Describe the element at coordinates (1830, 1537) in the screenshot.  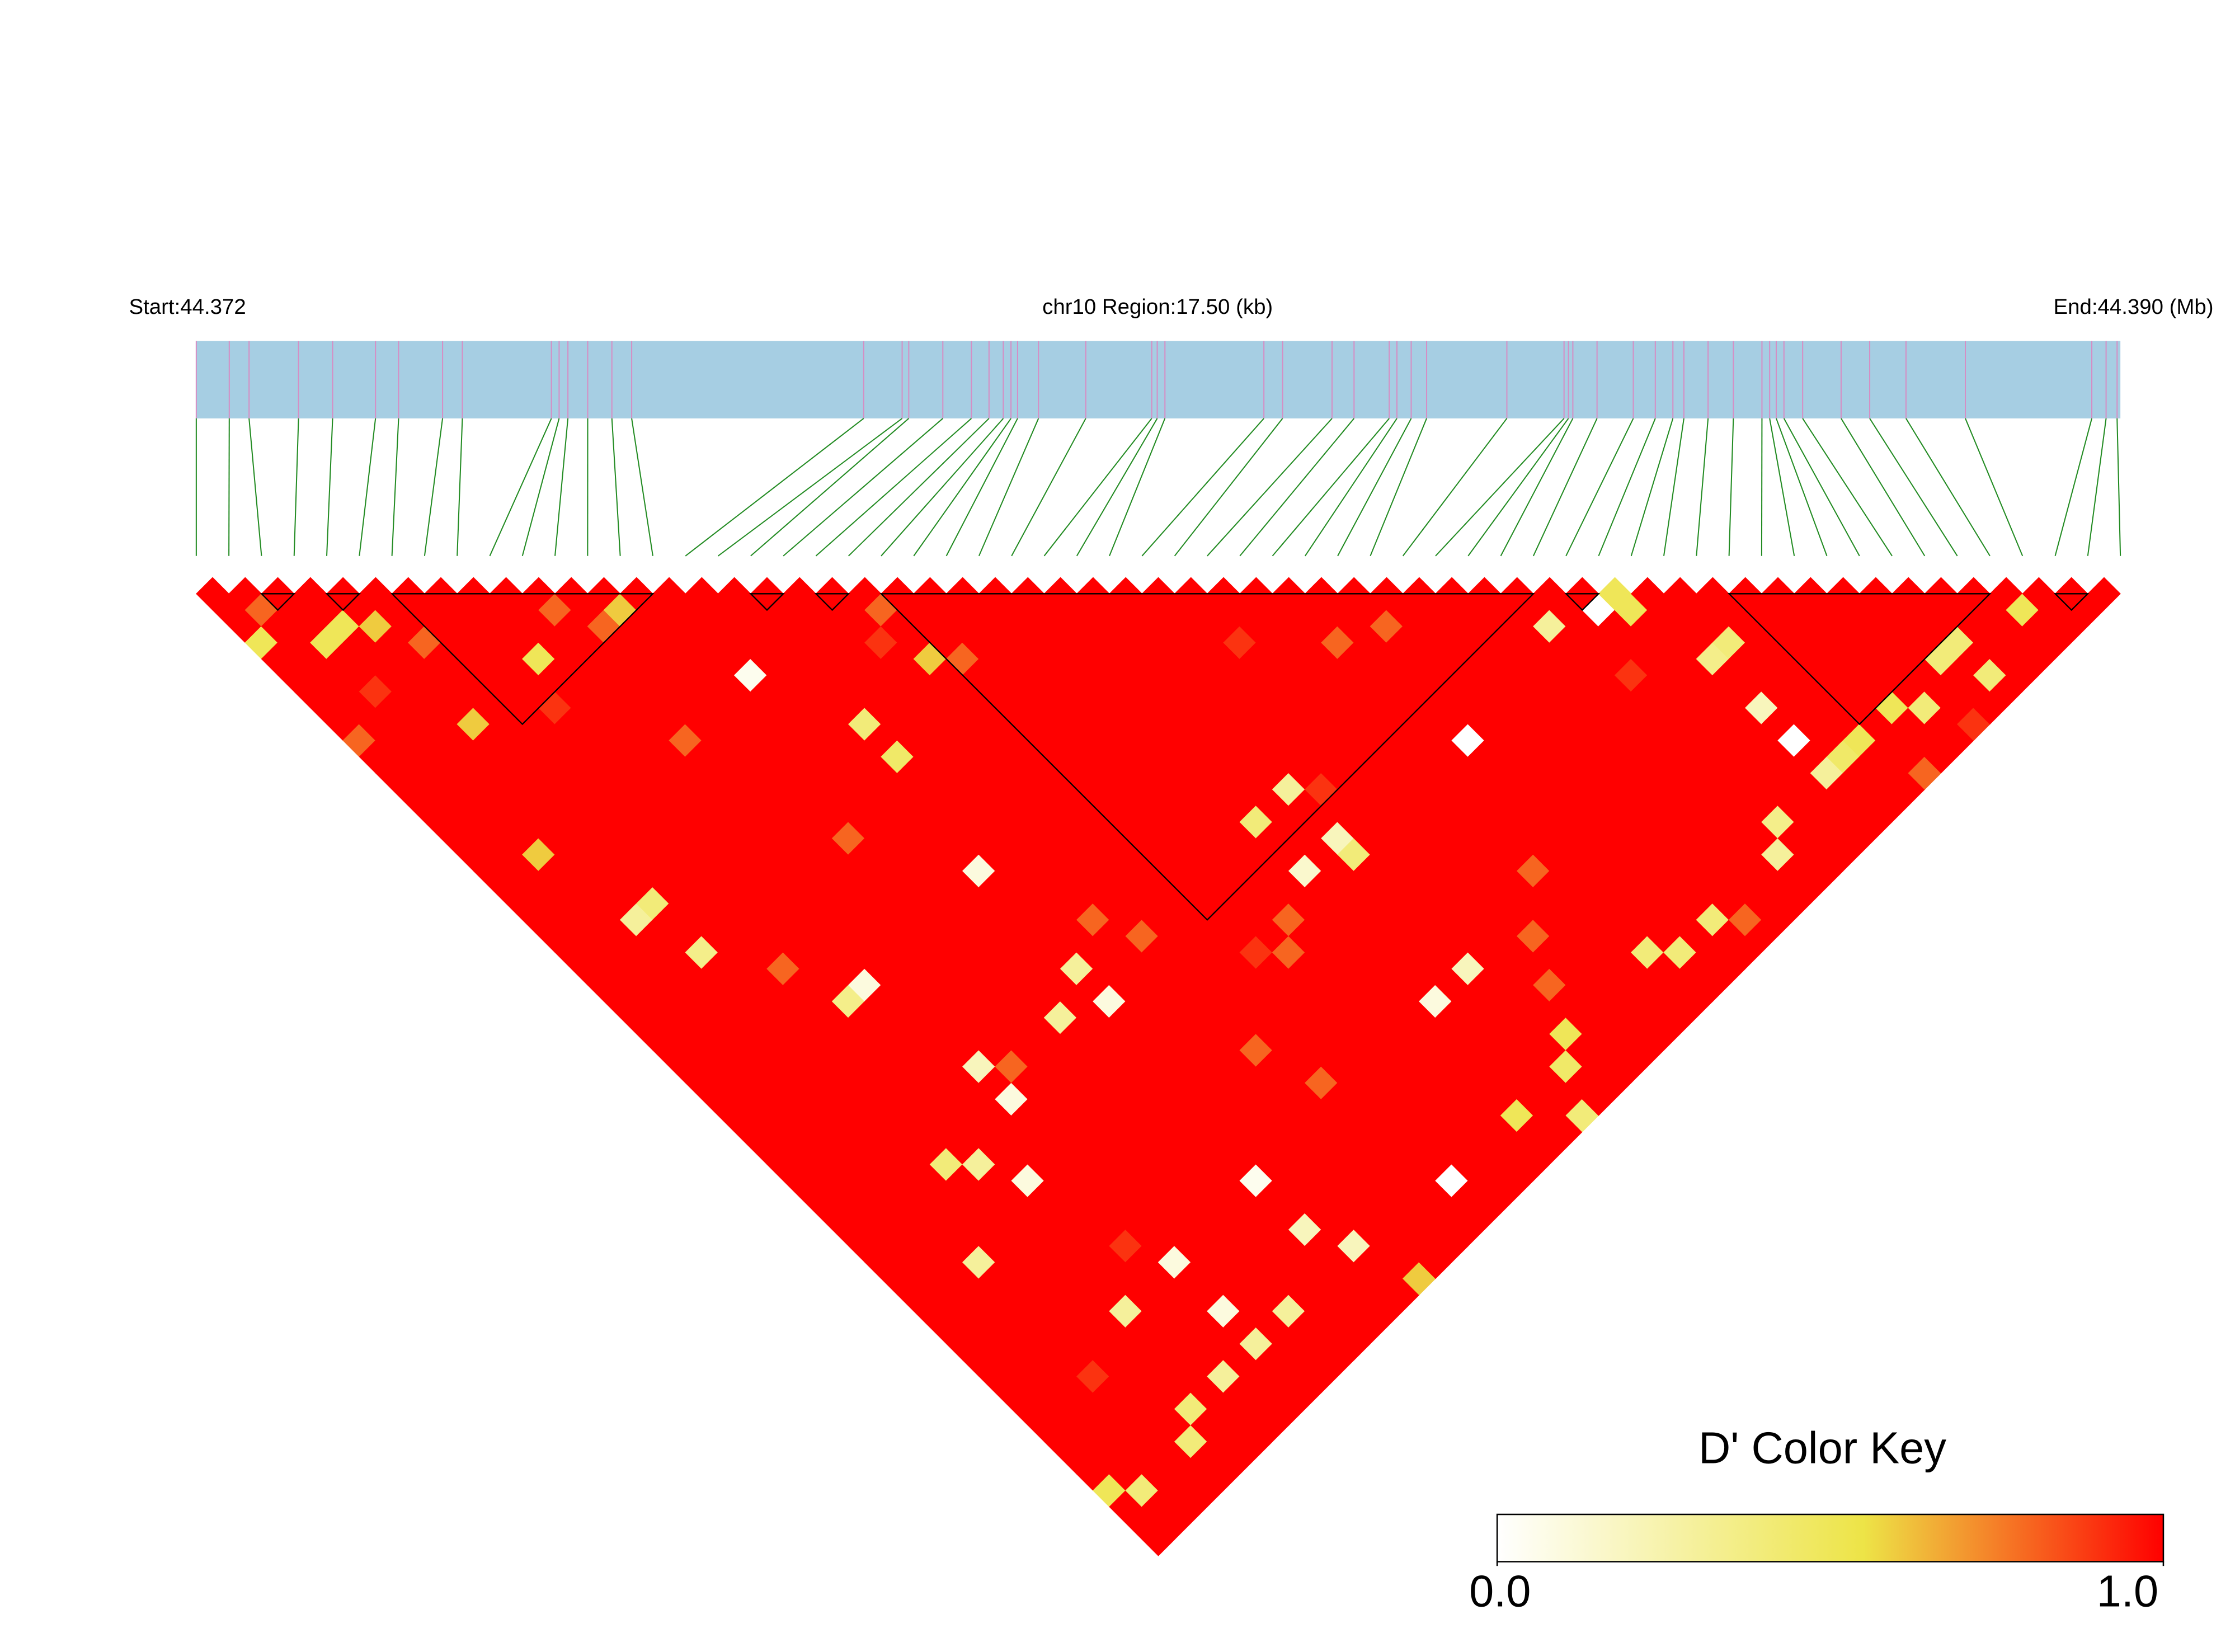
I see `color-key-bar` at that location.